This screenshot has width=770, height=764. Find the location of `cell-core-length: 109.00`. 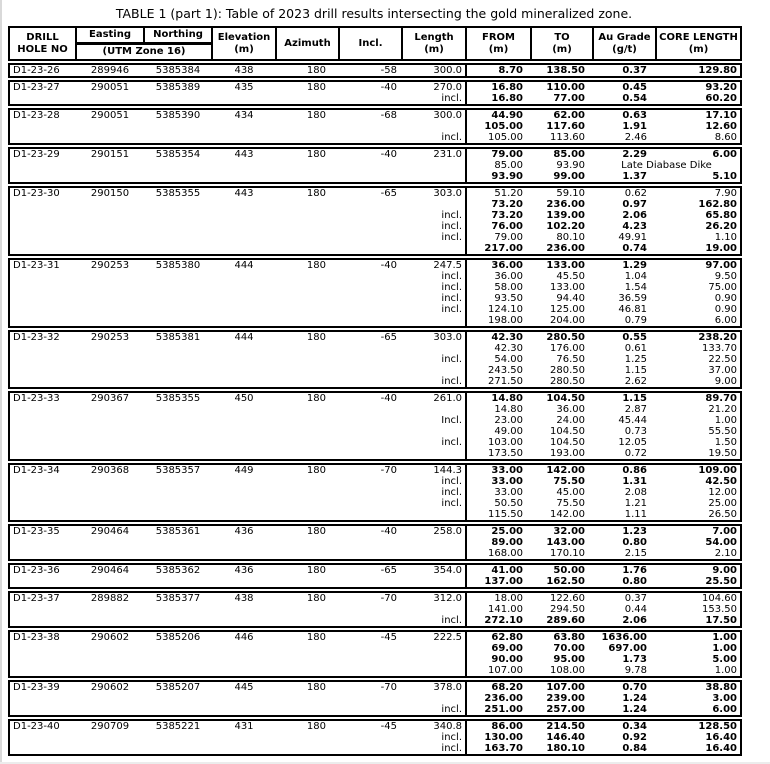

cell-core-length: 109.00 is located at coordinates (717, 470).